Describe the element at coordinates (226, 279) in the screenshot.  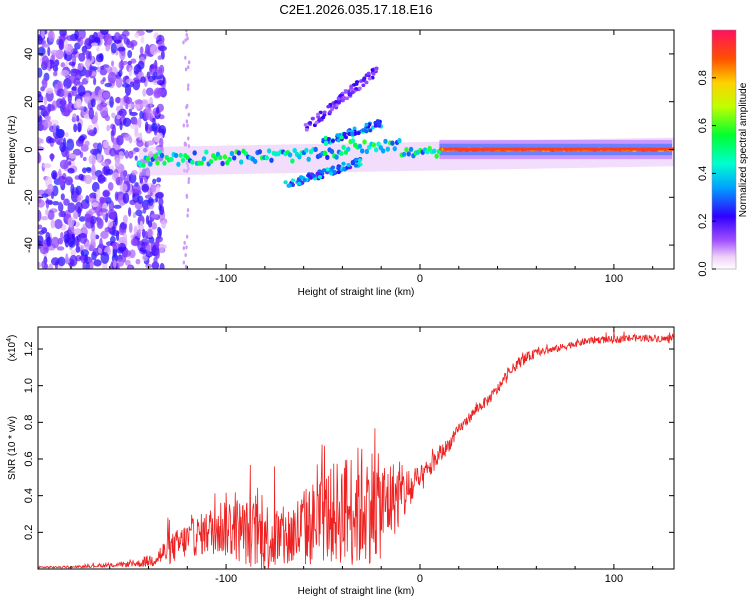
I see `spectrogram-xtick-label: -100` at that location.